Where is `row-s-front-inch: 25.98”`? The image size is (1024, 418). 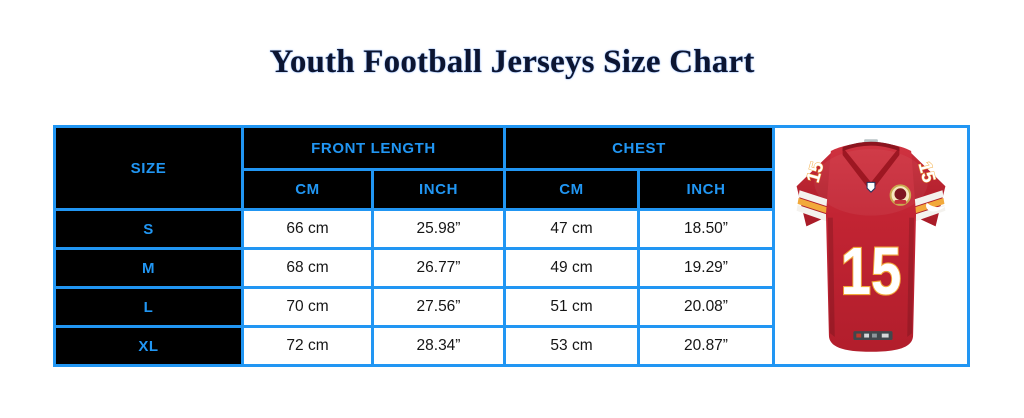
row-s-front-inch: 25.98” is located at coordinates (438, 229).